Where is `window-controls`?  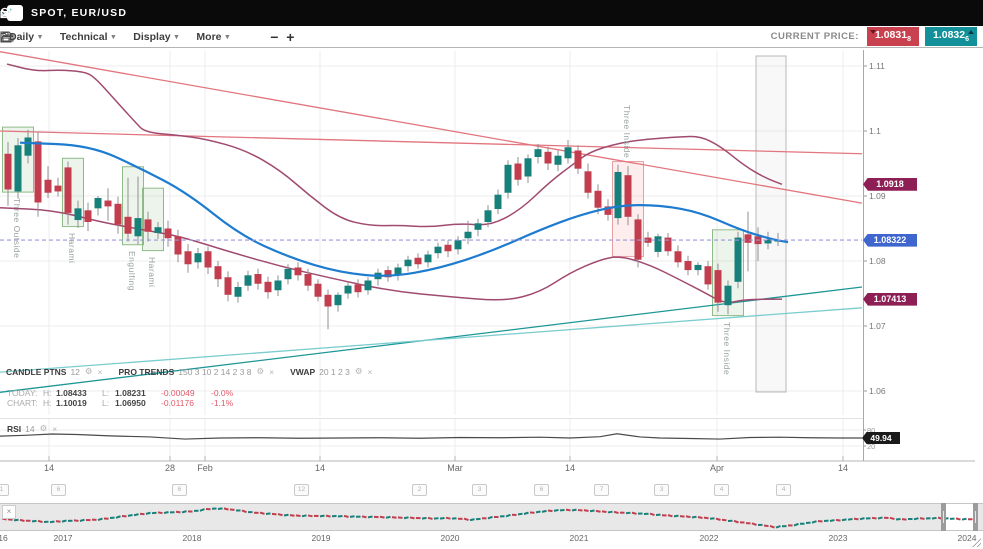
window-controls is located at coordinates (488, 13).